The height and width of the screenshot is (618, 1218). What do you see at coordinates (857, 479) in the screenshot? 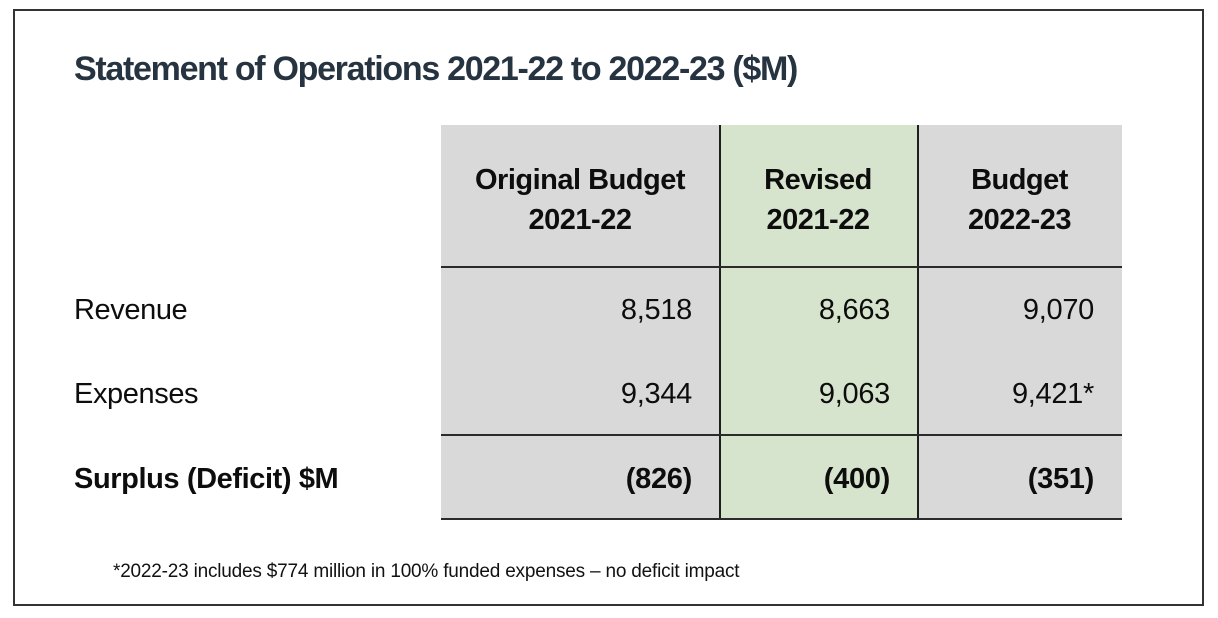
I see `cell-surplus-revised: (400)` at bounding box center [857, 479].